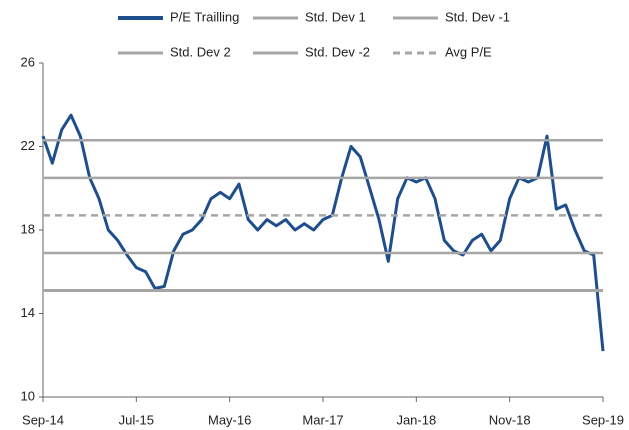 This screenshot has height=430, width=629. Describe the element at coordinates (136, 419) in the screenshot. I see `x-tick-label: Jul-15` at that location.